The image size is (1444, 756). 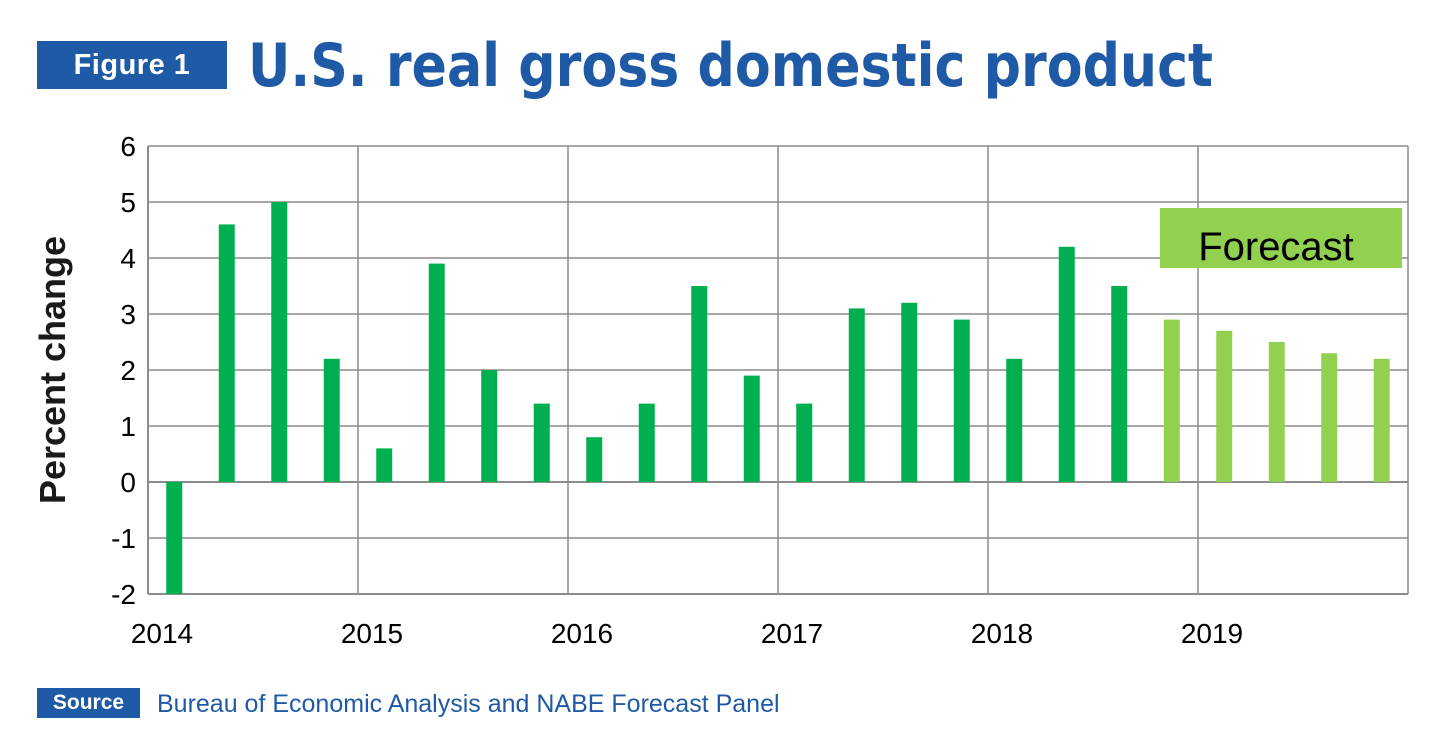 What do you see at coordinates (52, 370) in the screenshot?
I see `y-axis-title: Percent change` at bounding box center [52, 370].